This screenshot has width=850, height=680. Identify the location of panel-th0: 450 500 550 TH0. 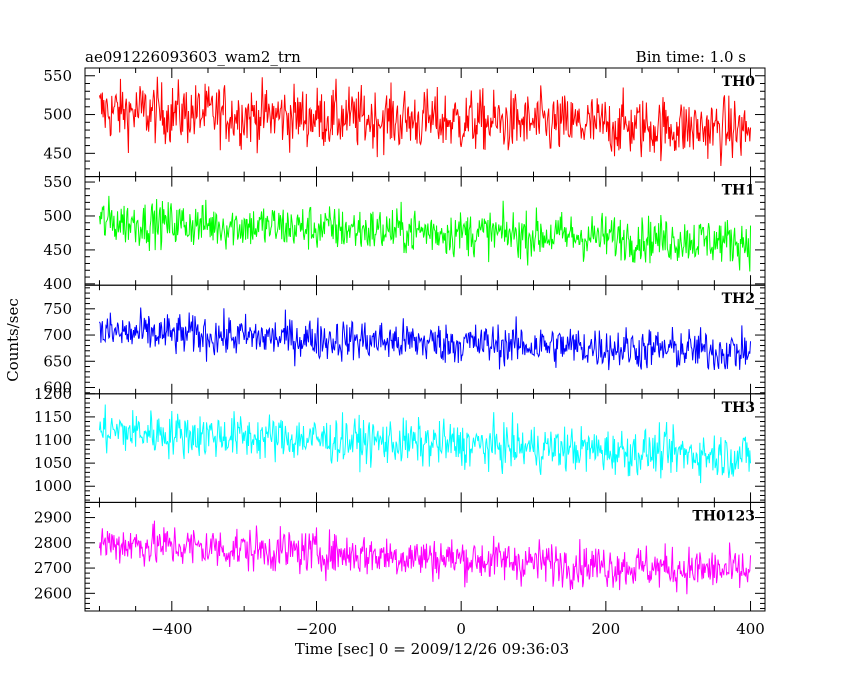
(404, 122).